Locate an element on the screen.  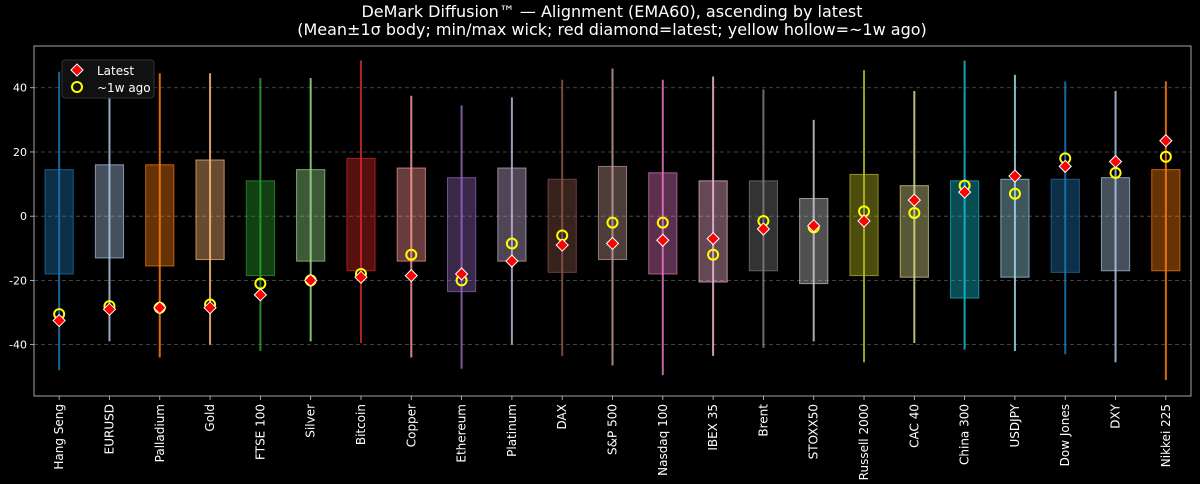
x-tick-label: Ethereum is located at coordinates (462, 433).